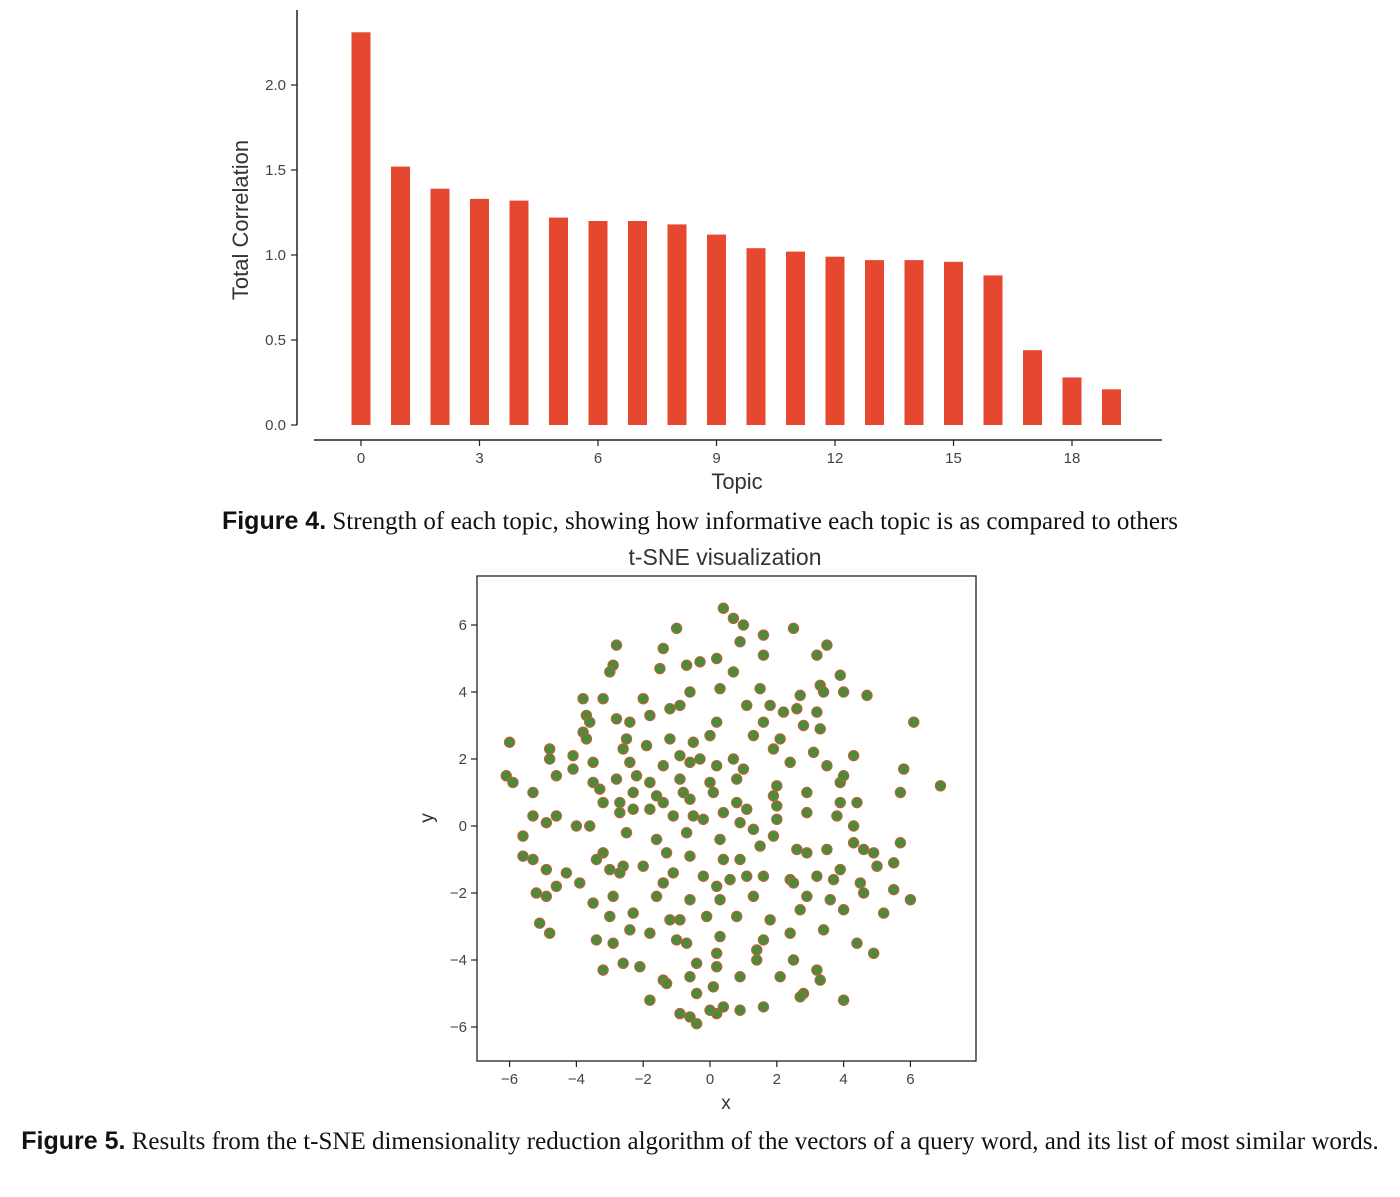  I want to click on fig5-y-tick-label: −2, so click(458, 893).